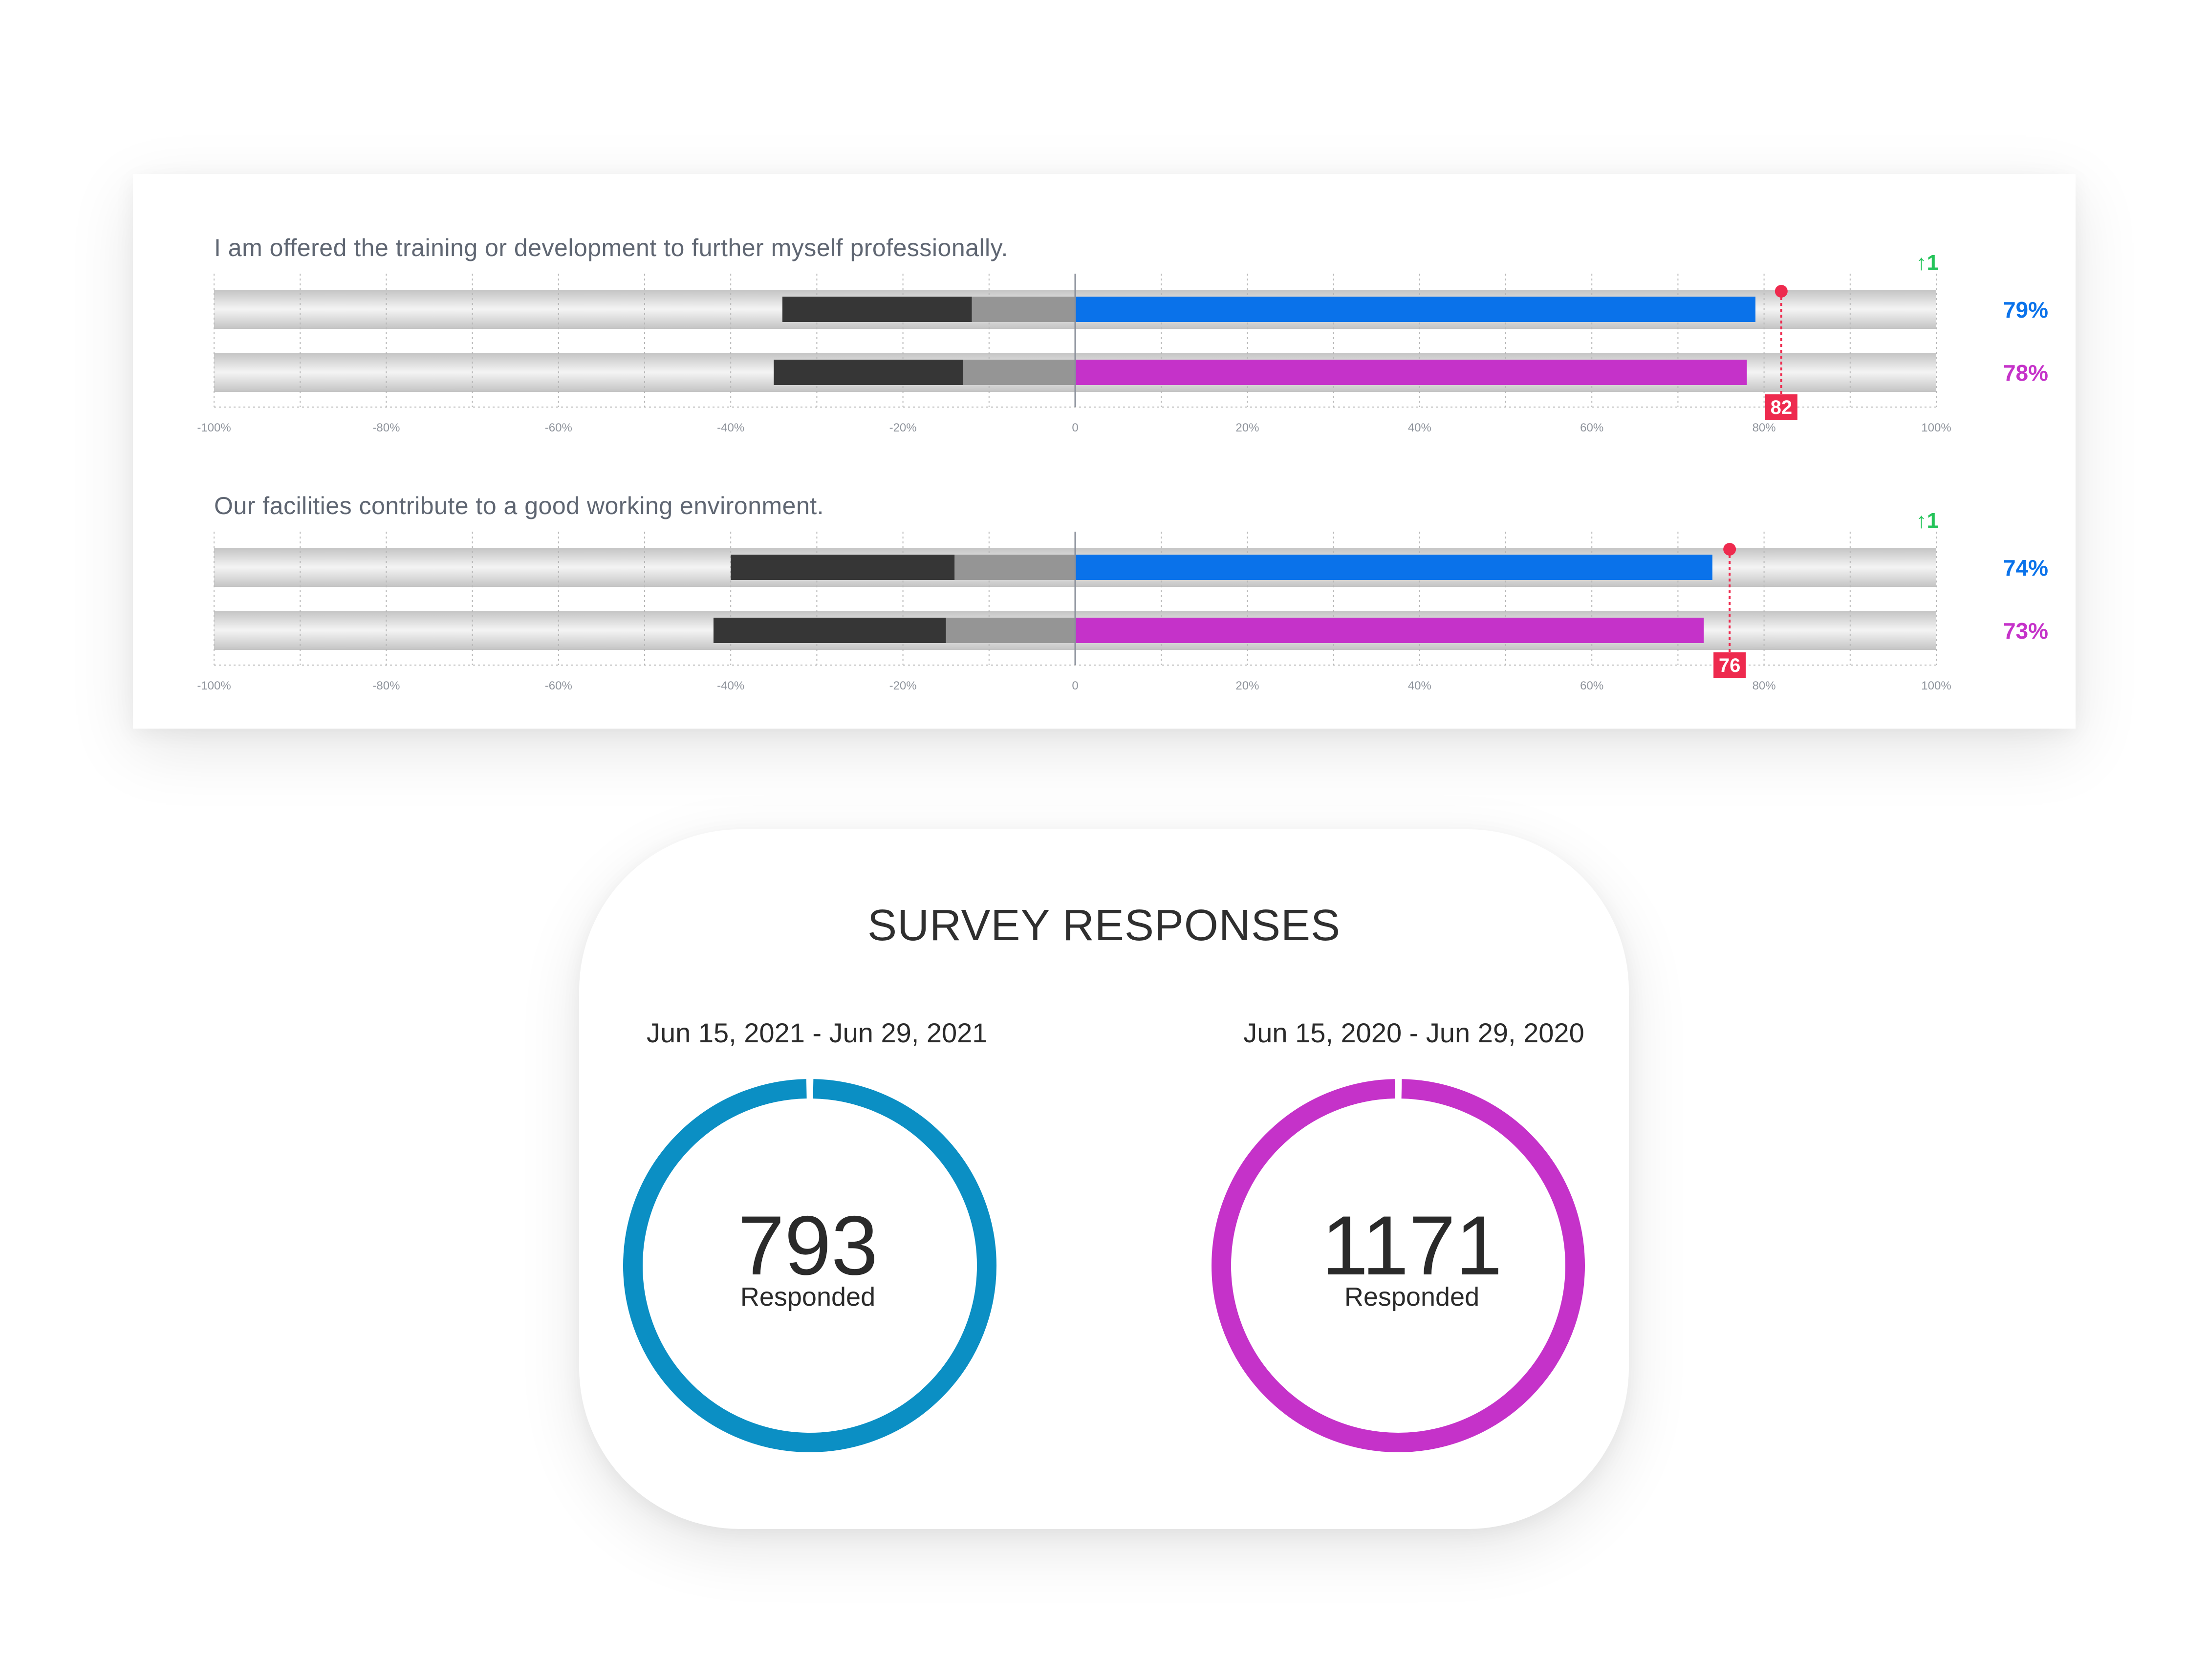  I want to click on bar-value-label: 74%, so click(2025, 568).